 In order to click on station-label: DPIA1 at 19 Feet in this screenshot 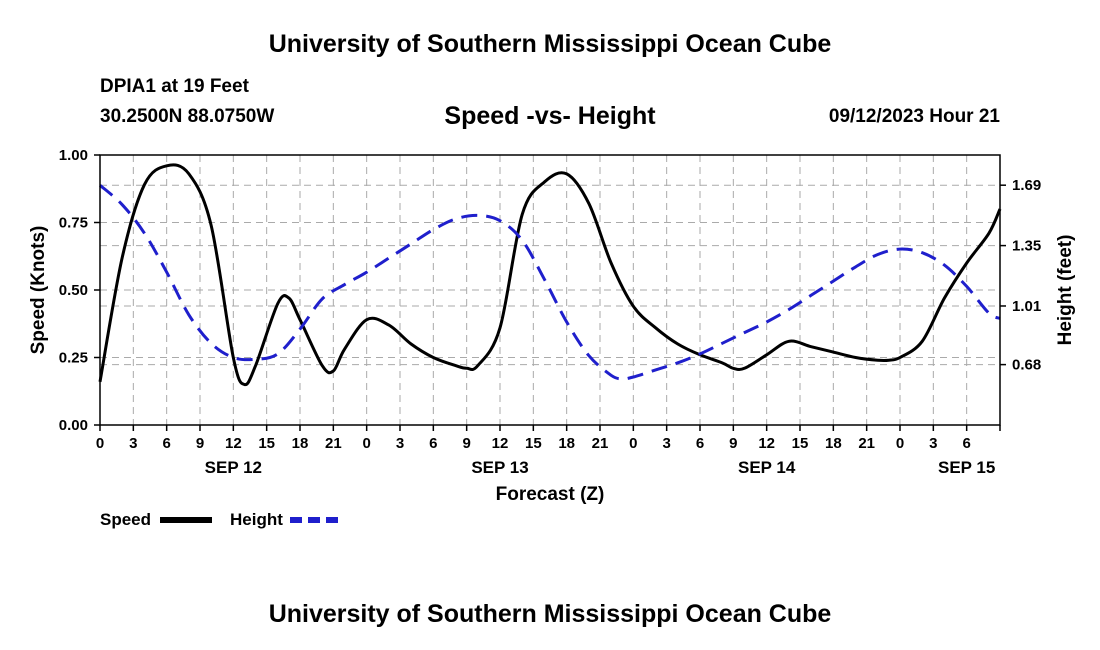, I will do `click(174, 86)`.